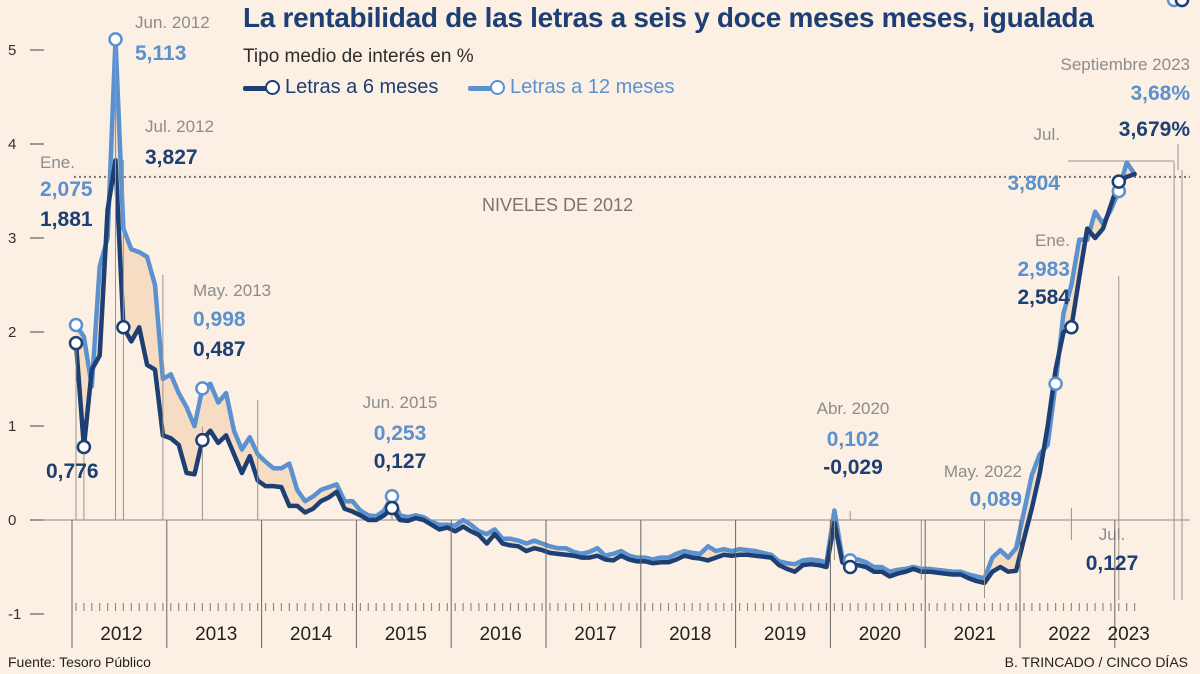 This screenshot has width=1200, height=674. Describe the element at coordinates (592, 87) in the screenshot. I see `legend-label-12-meses: Letras a 12 meses` at that location.